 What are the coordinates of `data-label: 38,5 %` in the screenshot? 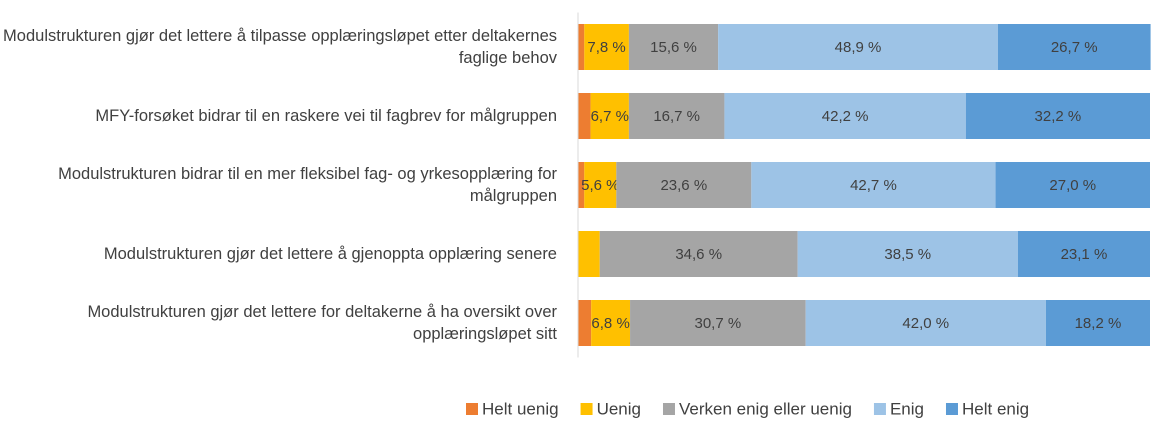 It's located at (907, 254).